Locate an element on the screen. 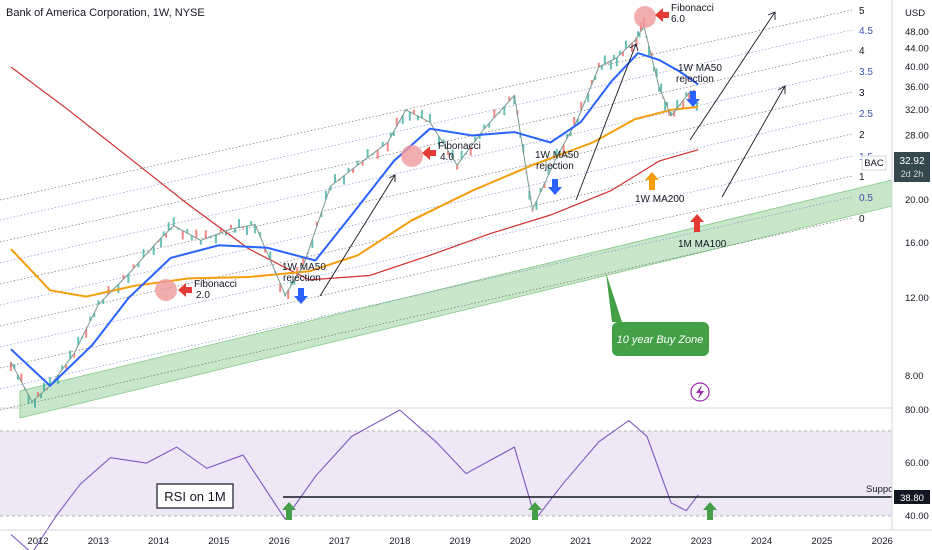  year-tick: 2023 is located at coordinates (701, 541).